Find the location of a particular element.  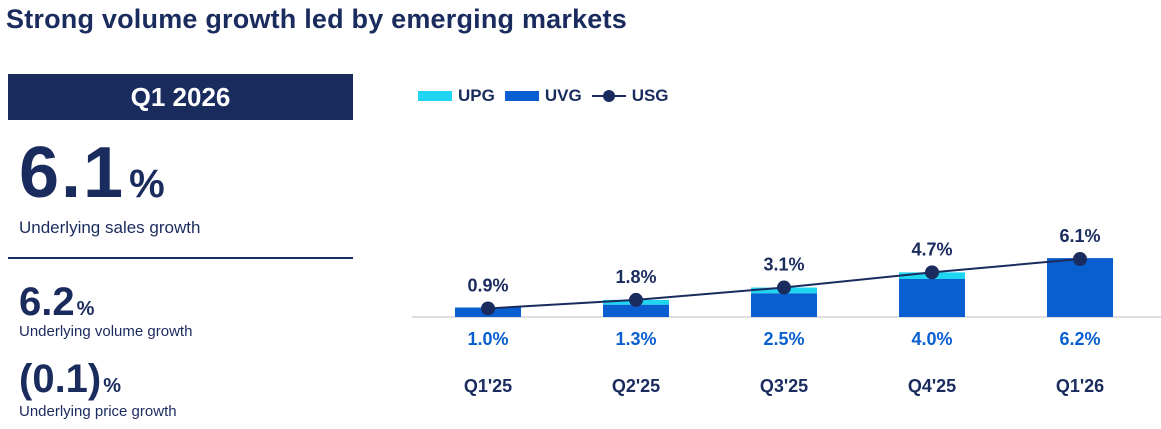

usg-data-label: 4.7% is located at coordinates (931, 249).